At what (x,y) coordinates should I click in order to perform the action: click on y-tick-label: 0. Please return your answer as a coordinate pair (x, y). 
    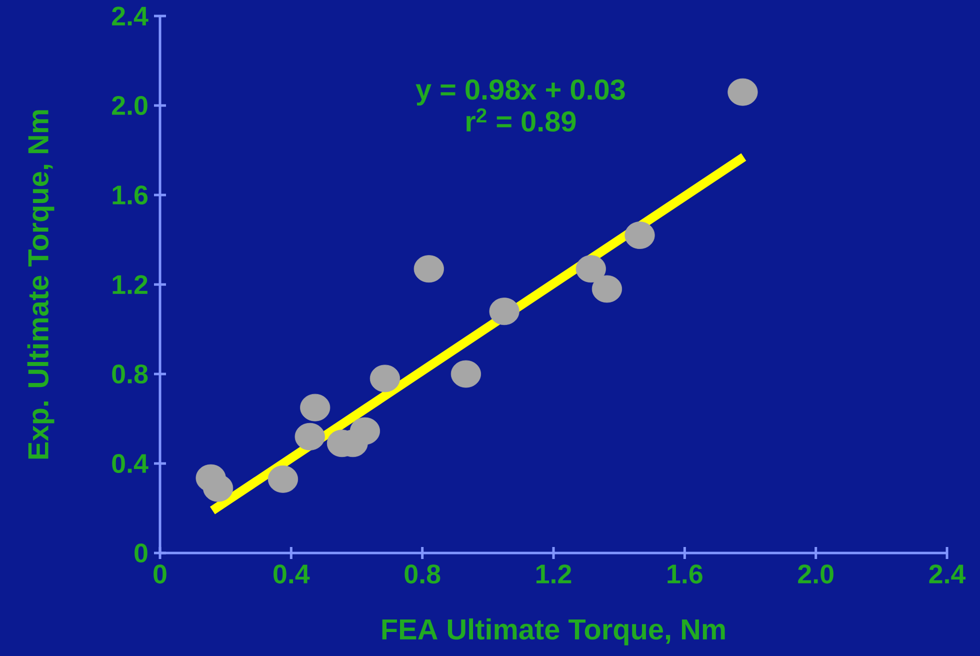
    Looking at the image, I should click on (141, 553).